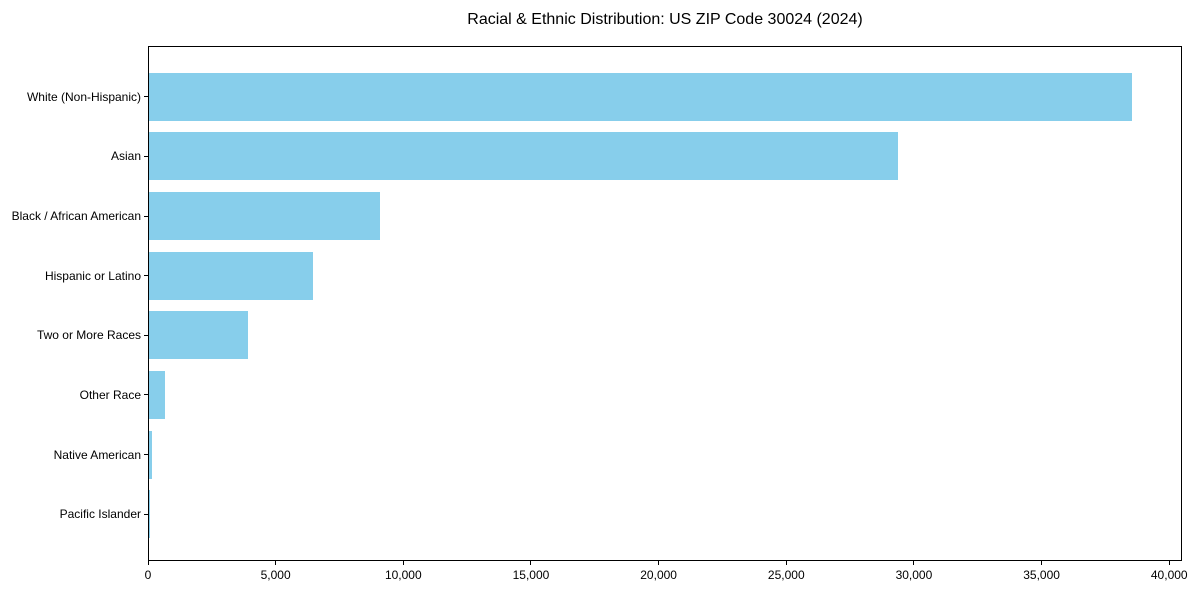 This screenshot has width=1200, height=600. Describe the element at coordinates (88, 335) in the screenshot. I see `ylabel-text: Two or More Races` at that location.